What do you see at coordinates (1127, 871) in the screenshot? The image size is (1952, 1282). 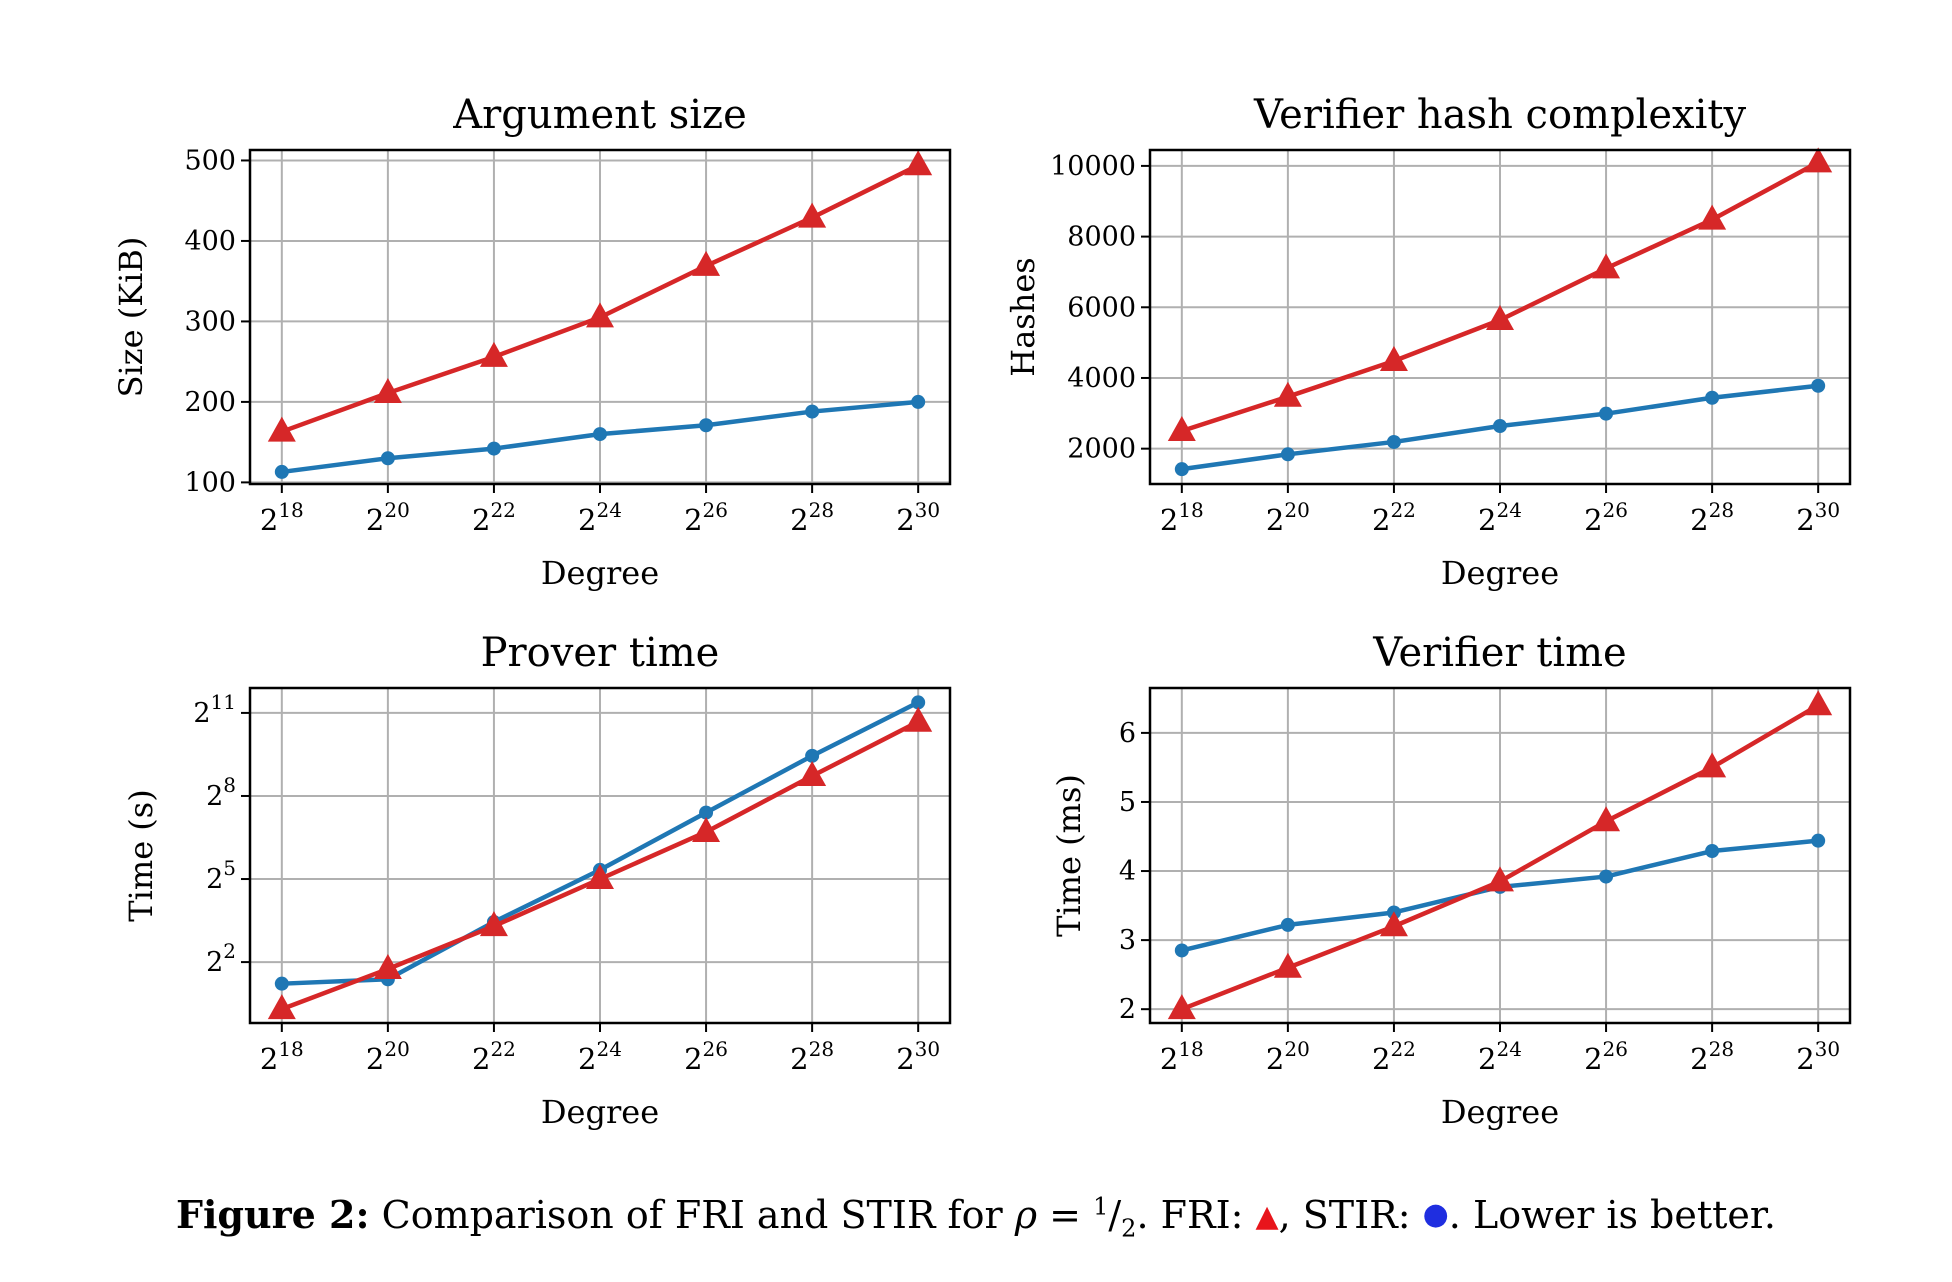 I see `y-tick-label: 4` at bounding box center [1127, 871].